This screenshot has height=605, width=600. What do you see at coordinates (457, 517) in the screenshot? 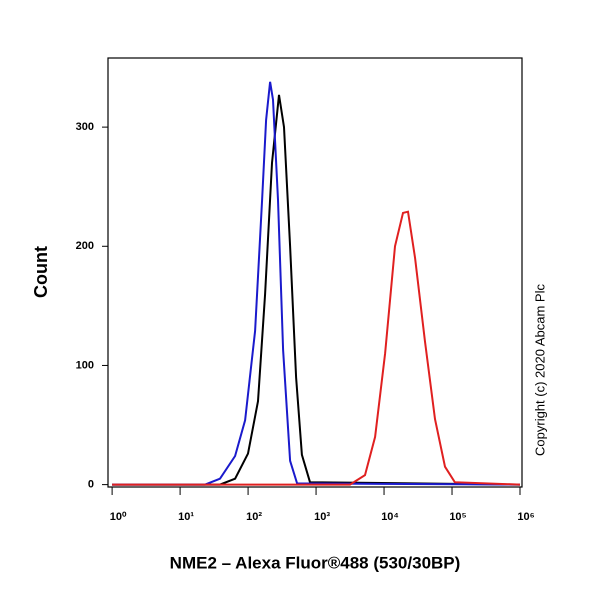
I see `x-tick-label: 10⁵` at bounding box center [457, 517].